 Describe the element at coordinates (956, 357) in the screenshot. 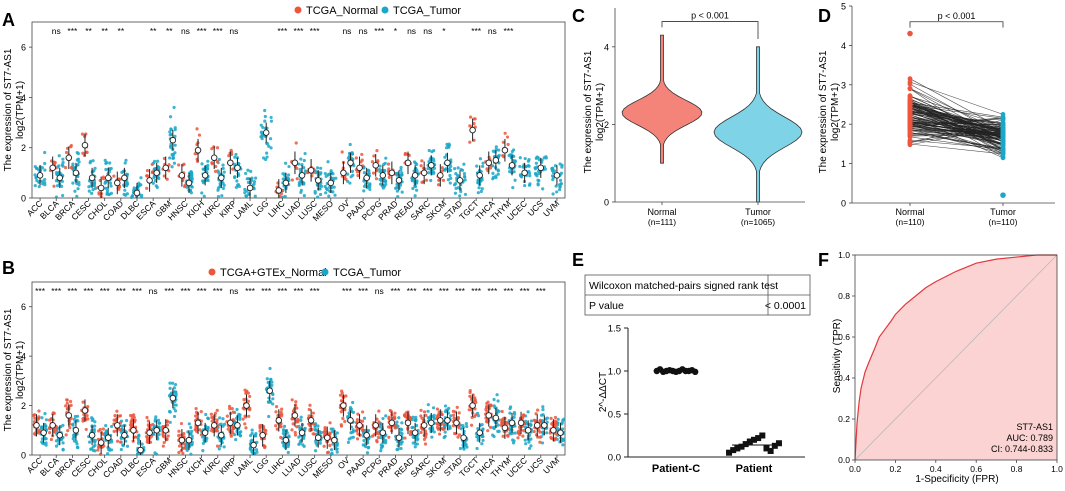

I see `plot-frame` at that location.